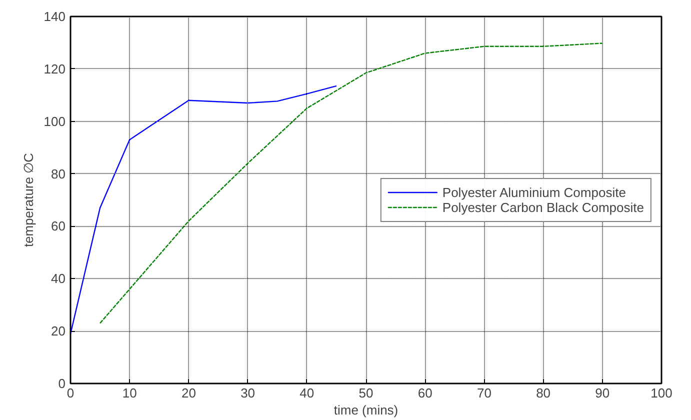  Describe the element at coordinates (55, 68) in the screenshot. I see `y-tick-label: 120` at that location.